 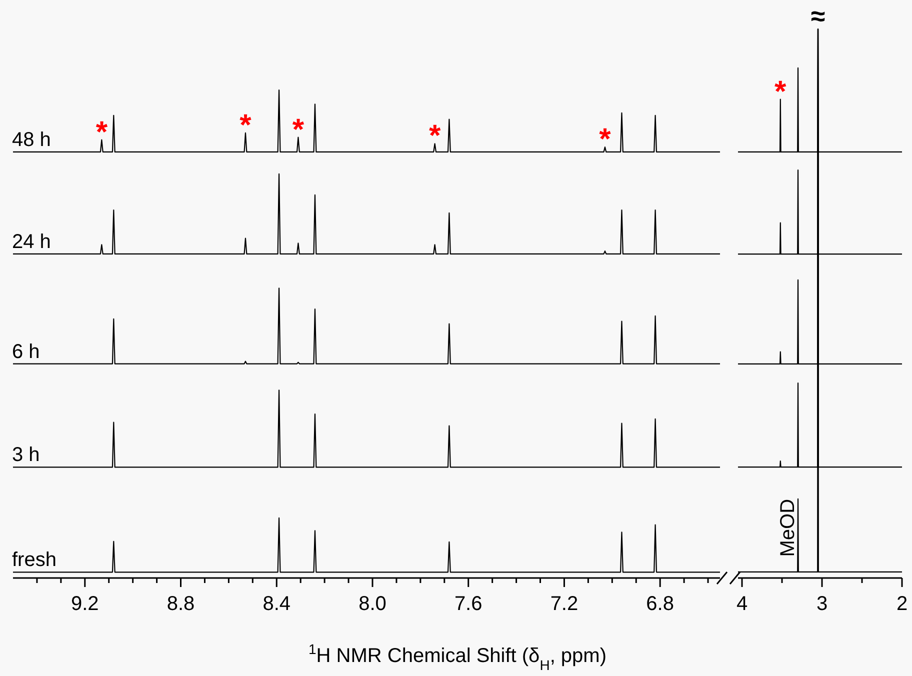 I want to click on x-tick-label: 4, so click(x=742, y=604).